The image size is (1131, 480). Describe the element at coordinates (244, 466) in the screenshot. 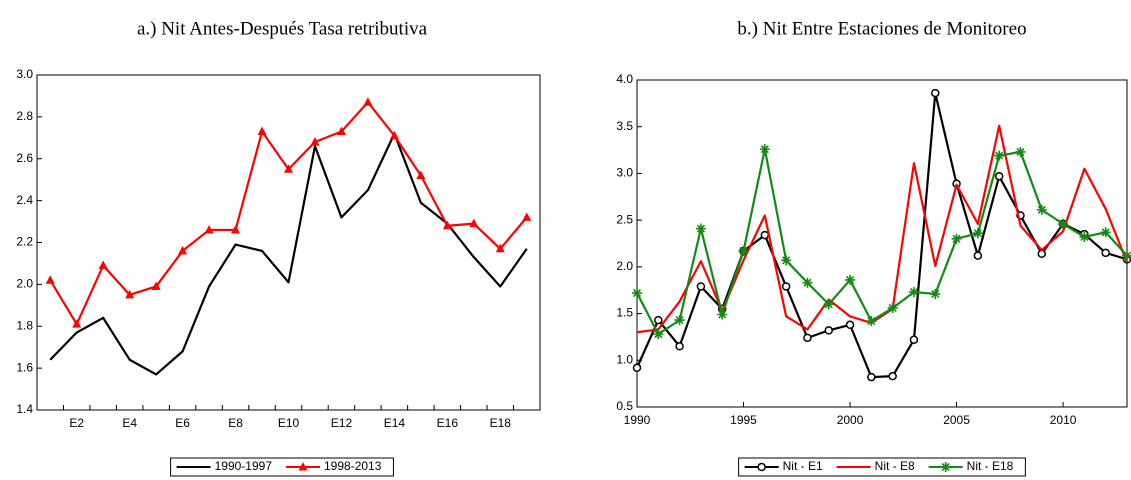

I see `legend-label: 1990-1997` at that location.